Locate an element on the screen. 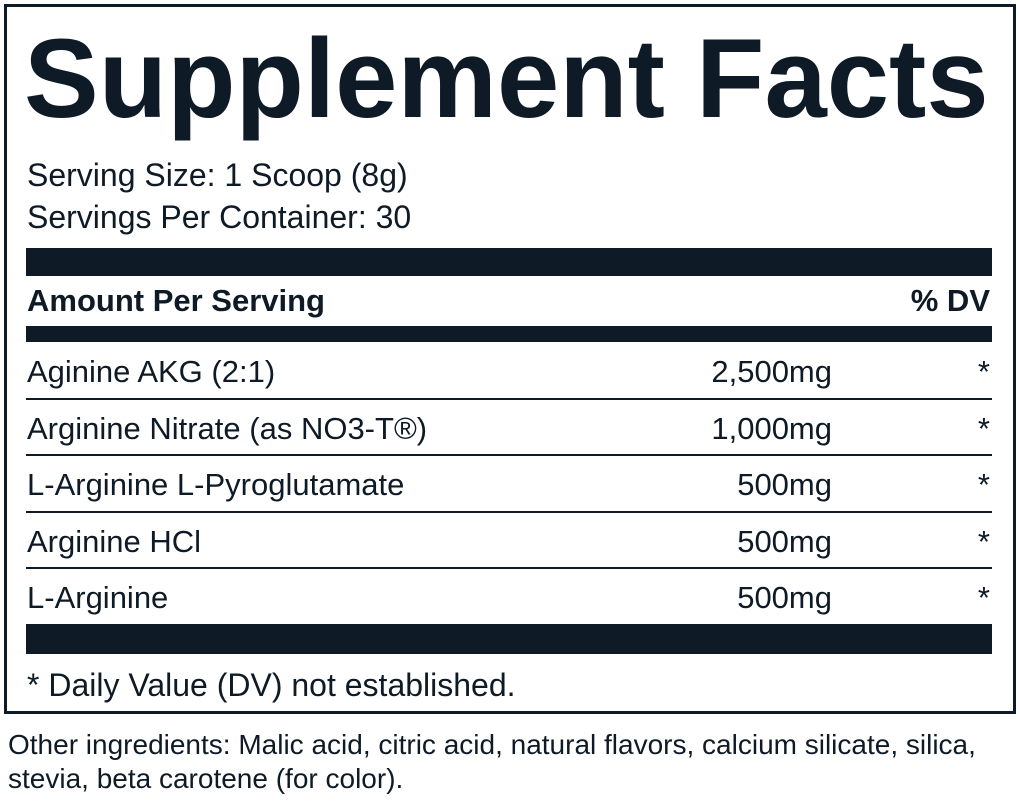 This screenshot has width=1020, height=802. medium-bar is located at coordinates (509, 334).